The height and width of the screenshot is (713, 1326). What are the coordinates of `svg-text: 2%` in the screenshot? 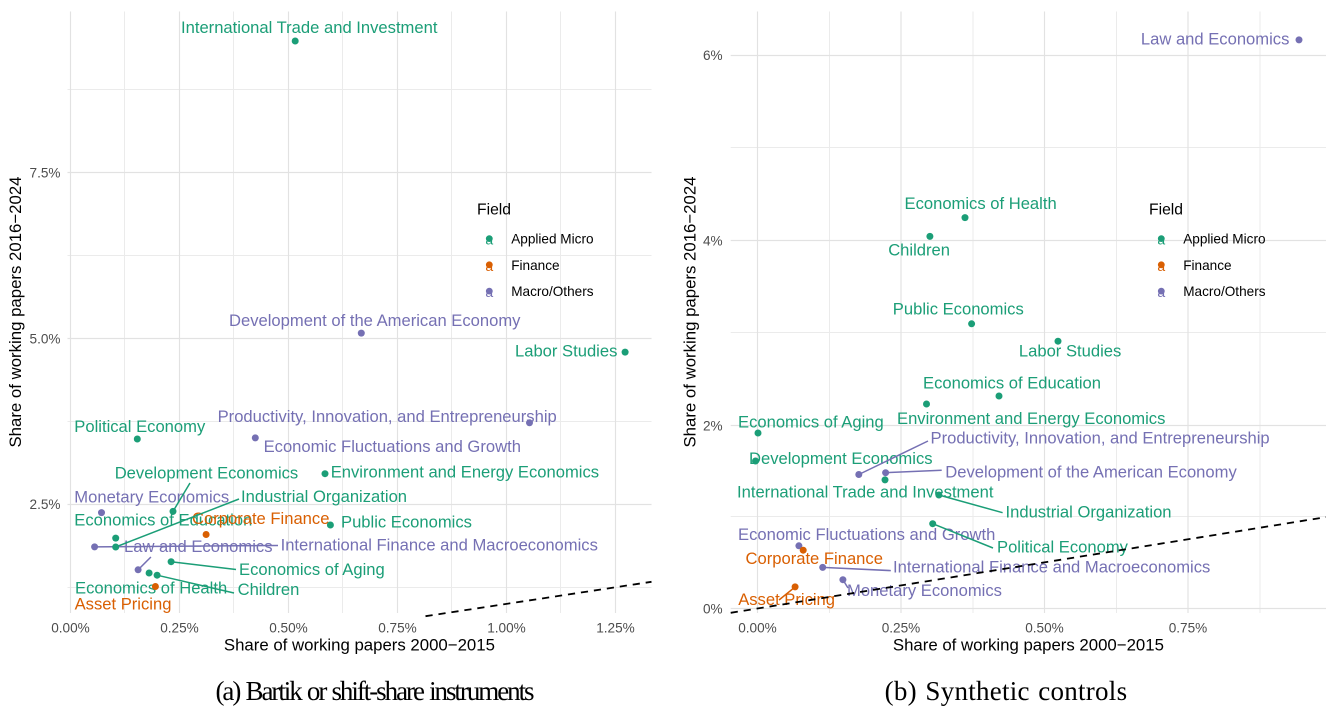 It's located at (713, 425).